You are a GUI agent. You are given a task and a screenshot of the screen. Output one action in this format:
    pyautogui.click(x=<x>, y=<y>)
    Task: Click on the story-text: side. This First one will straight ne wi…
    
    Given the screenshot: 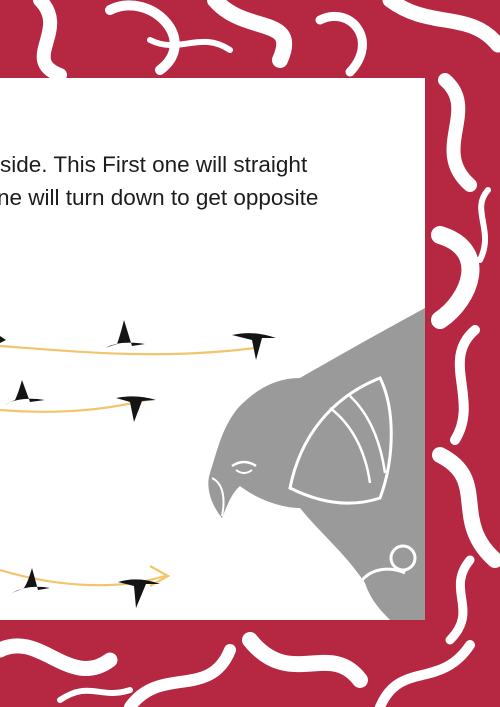 What is the action you would take?
    pyautogui.click(x=212, y=197)
    